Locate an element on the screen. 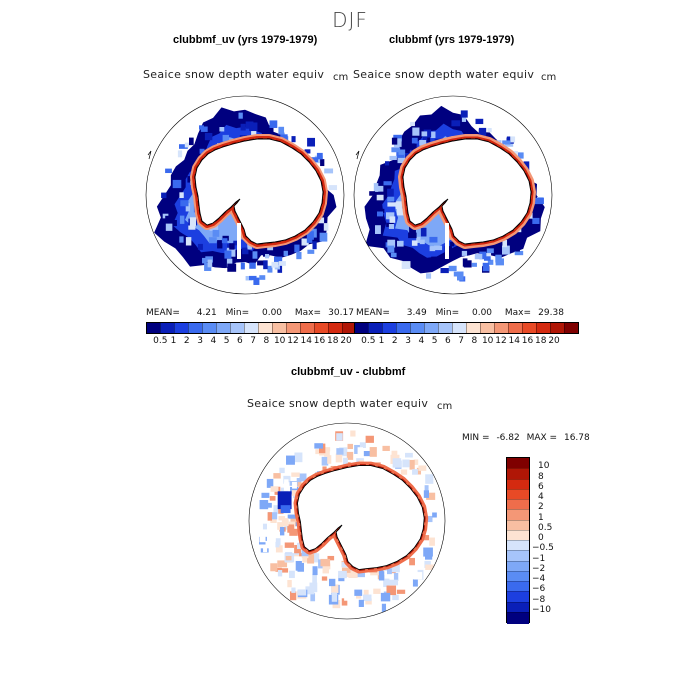 The height and width of the screenshot is (700, 700). diff-colorbar is located at coordinates (518, 540).